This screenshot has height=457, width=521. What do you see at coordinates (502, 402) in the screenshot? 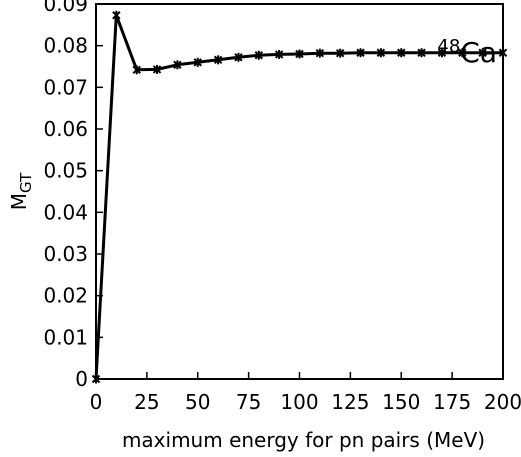
I see `x-tick-label: 200` at bounding box center [502, 402].